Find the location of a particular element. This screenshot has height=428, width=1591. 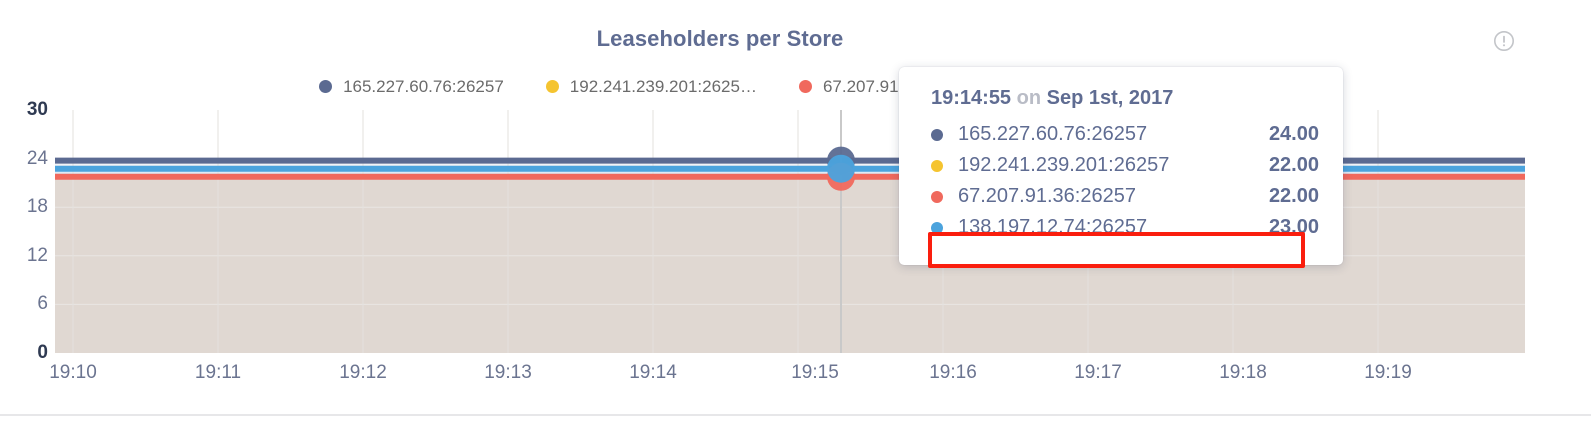

tooltip-row-highlighted: 138.197.12.74:26257 23.00 is located at coordinates (1125, 227).